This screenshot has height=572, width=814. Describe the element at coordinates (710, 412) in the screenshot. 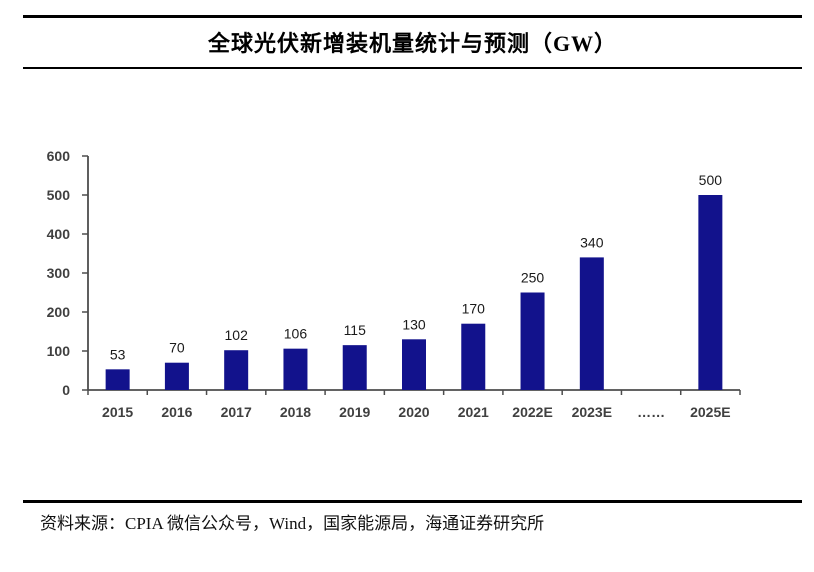

I see `x-tick-label: 2025E` at that location.